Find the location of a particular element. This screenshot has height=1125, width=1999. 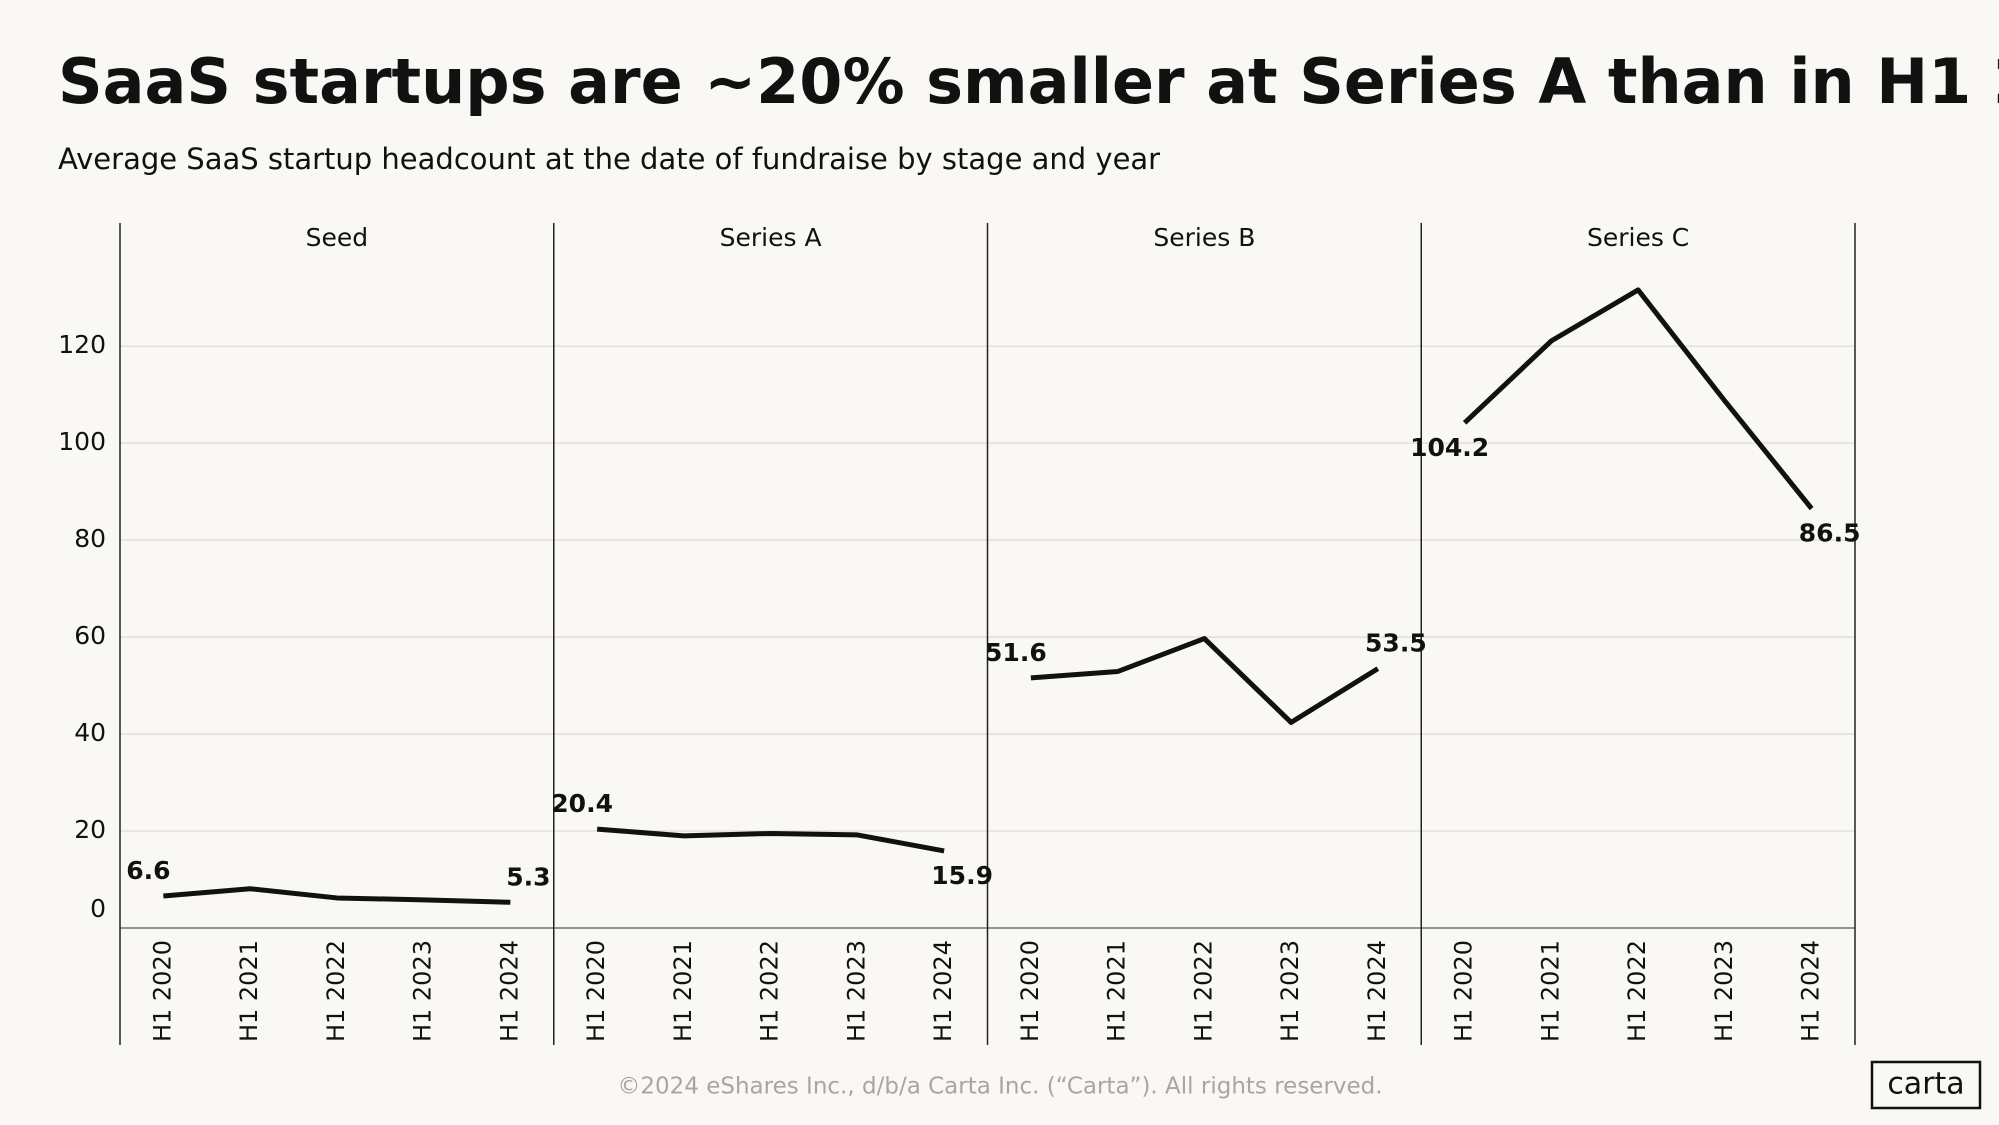

value-label: 104.2 is located at coordinates (1449, 447).